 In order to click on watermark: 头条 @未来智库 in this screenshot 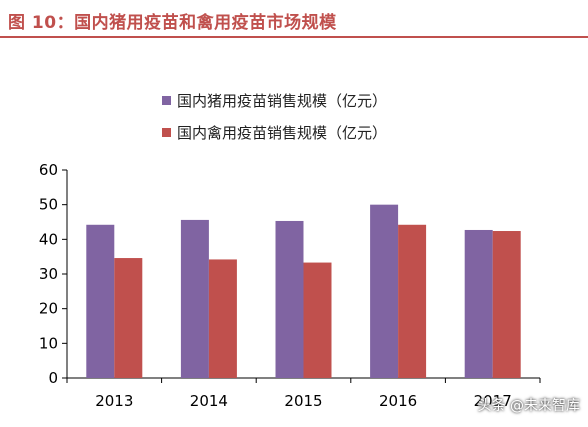, I will do `click(528, 406)`.